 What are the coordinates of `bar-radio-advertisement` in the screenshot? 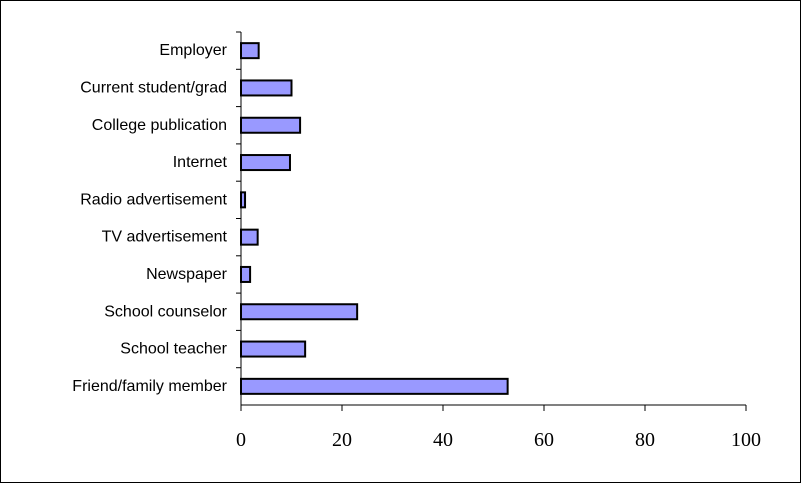 It's located at (243, 200).